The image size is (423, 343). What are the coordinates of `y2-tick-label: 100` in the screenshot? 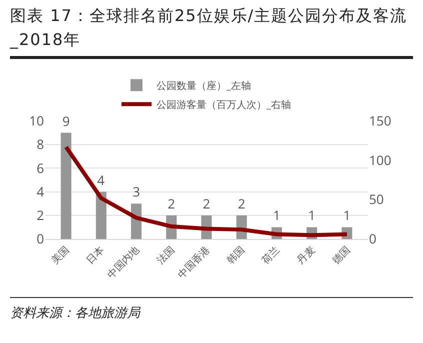 It's located at (380, 159).